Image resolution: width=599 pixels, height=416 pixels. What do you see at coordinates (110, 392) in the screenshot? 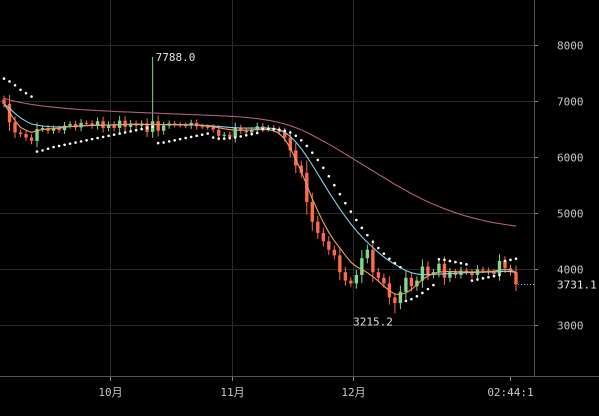
I see `x-tick-label: 10月` at bounding box center [110, 392].